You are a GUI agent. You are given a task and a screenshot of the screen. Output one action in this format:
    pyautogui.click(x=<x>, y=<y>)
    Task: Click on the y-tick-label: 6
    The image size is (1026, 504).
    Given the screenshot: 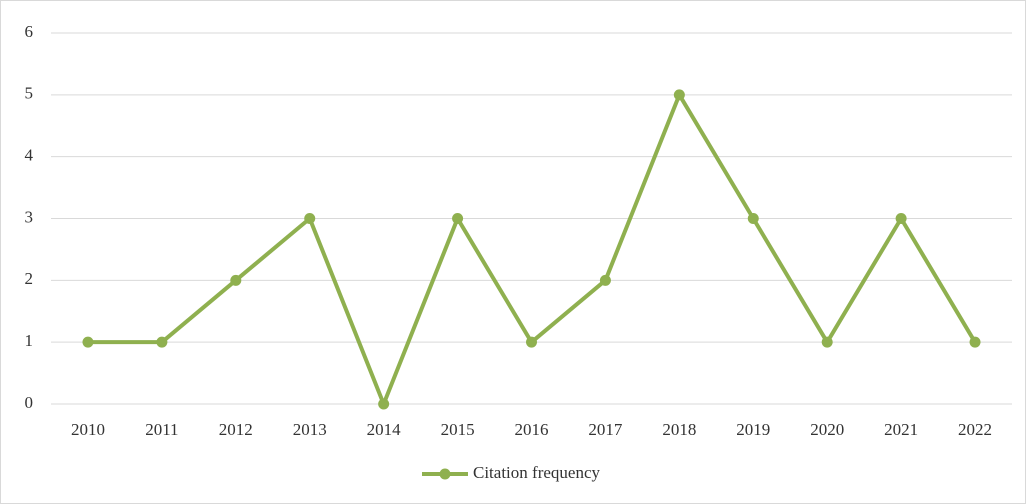 What is the action you would take?
    pyautogui.click(x=29, y=31)
    